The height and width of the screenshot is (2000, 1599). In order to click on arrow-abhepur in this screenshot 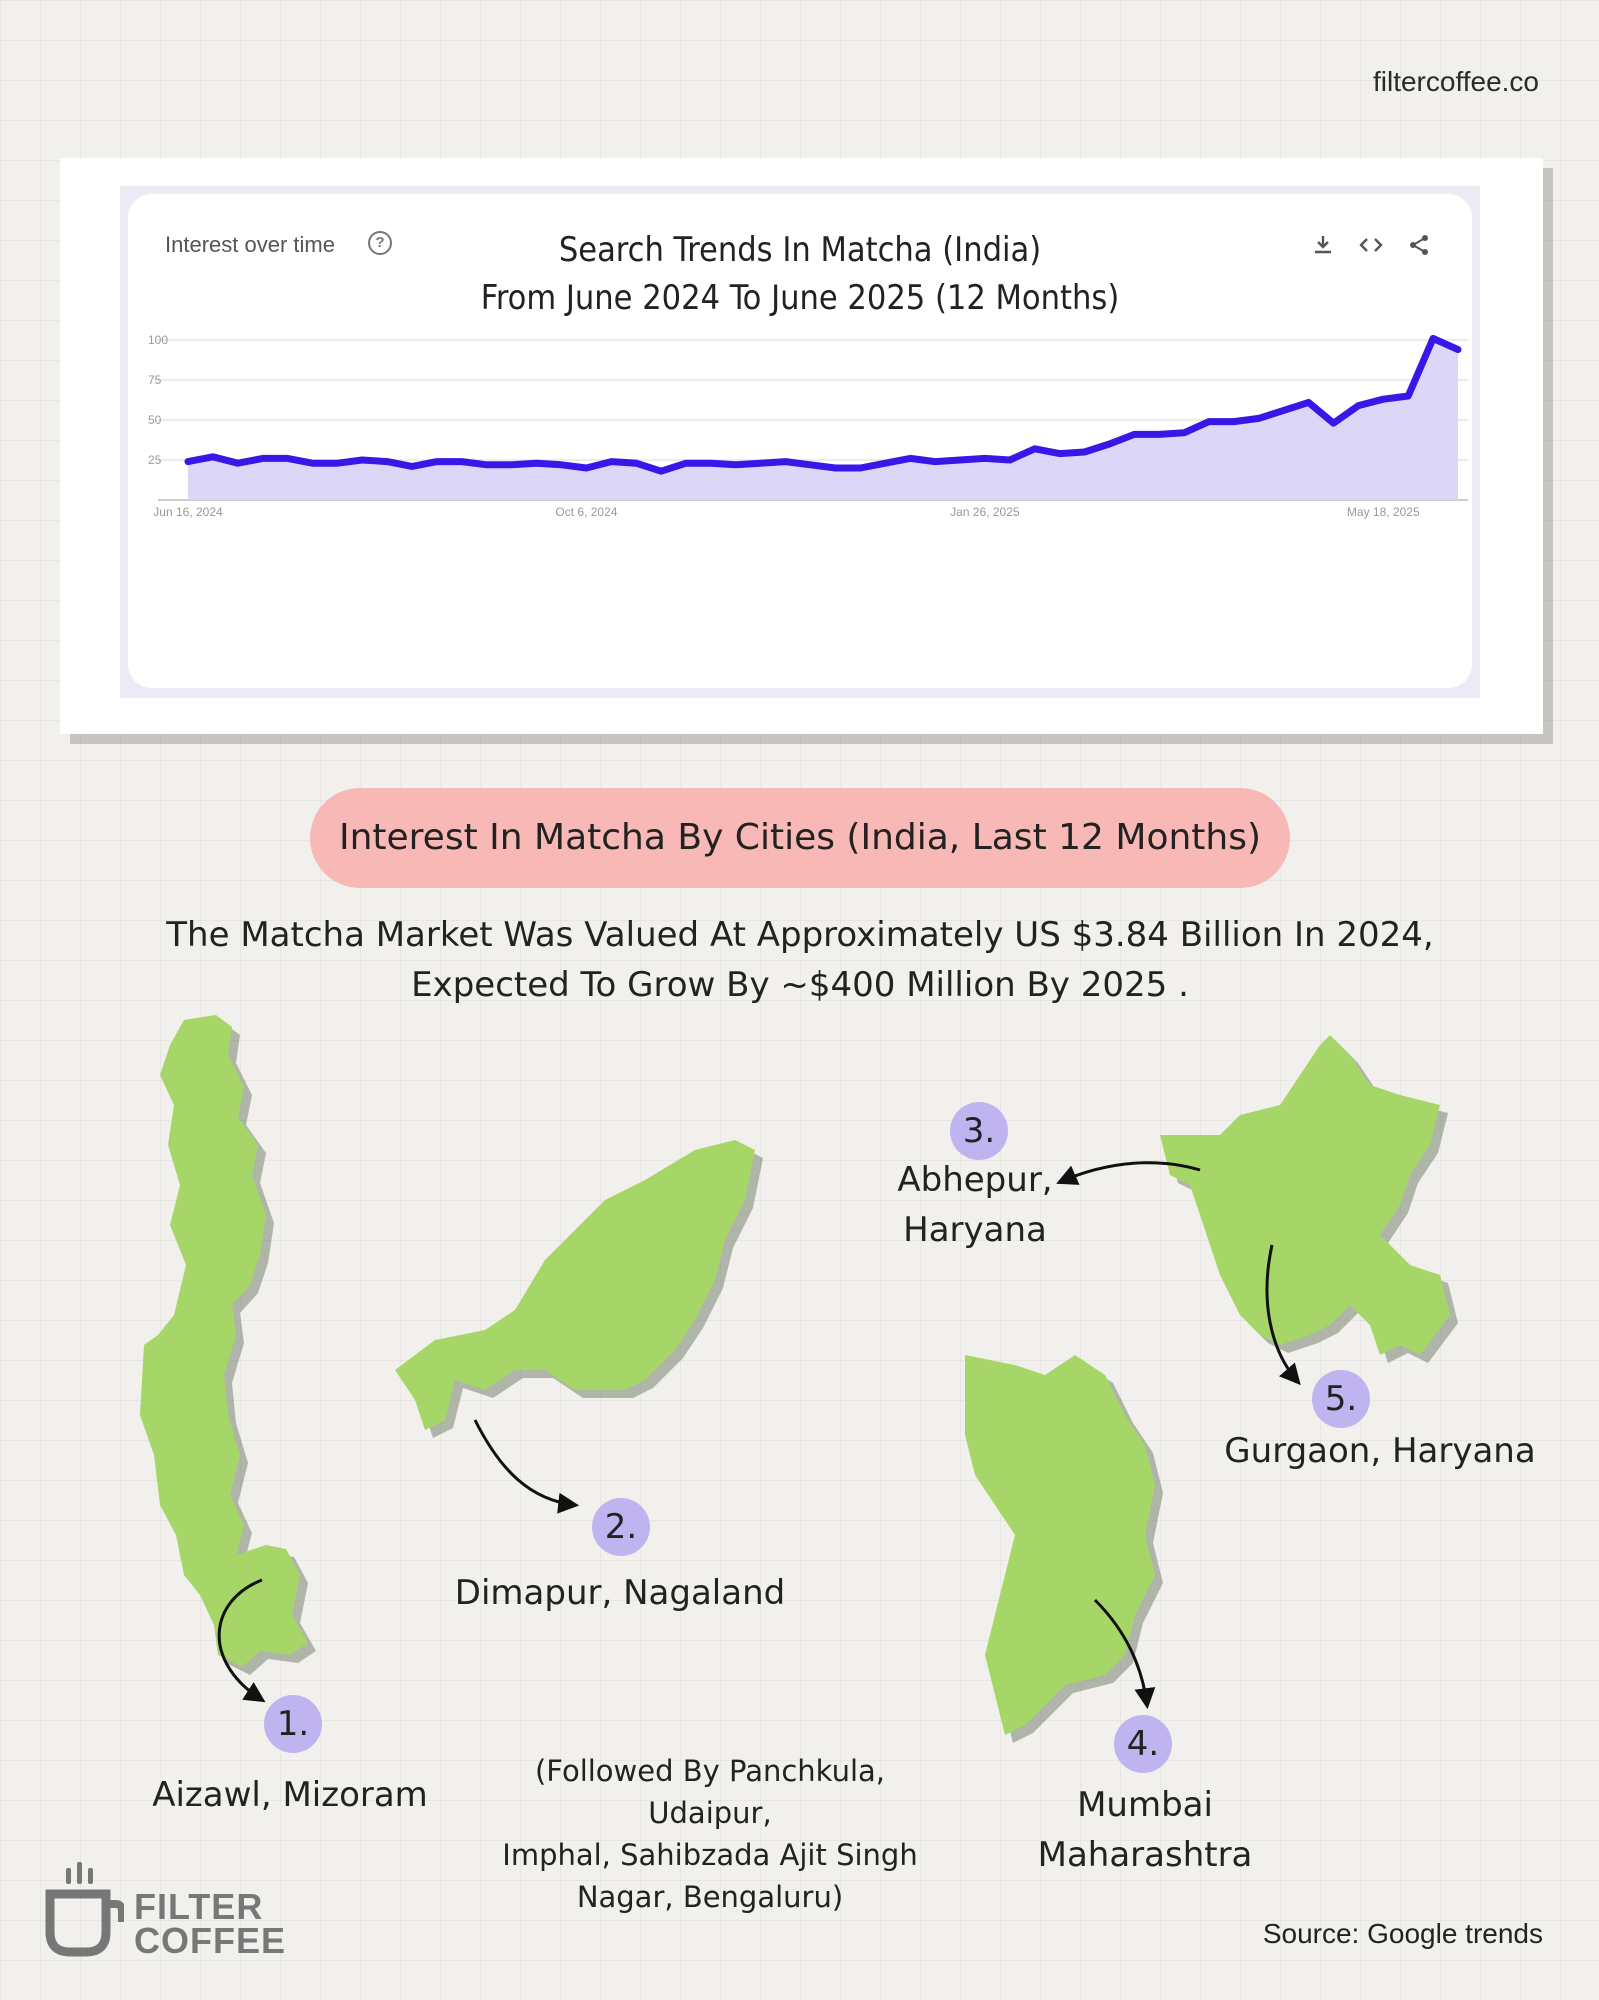, I will do `click(1128, 1173)`.